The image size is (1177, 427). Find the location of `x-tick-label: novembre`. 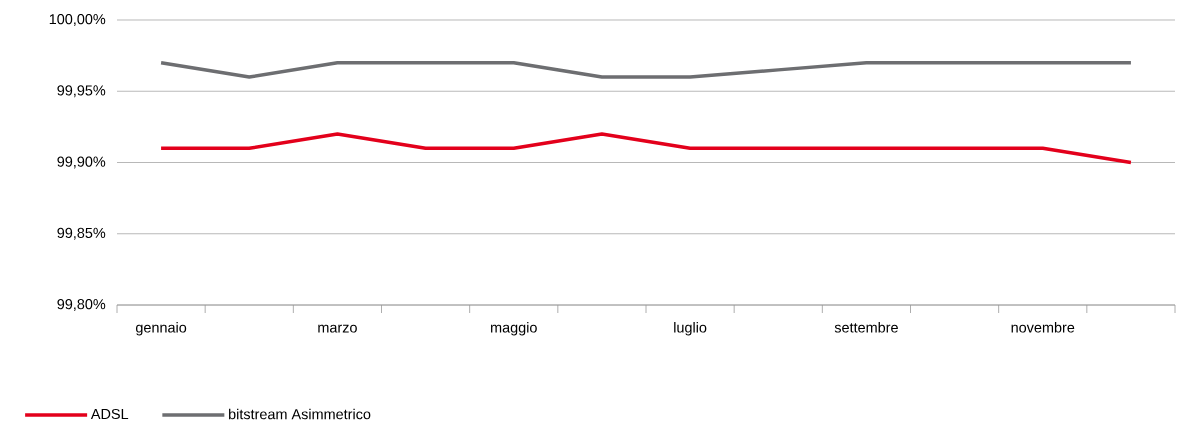

x-tick-label: novembre is located at coordinates (1043, 327).